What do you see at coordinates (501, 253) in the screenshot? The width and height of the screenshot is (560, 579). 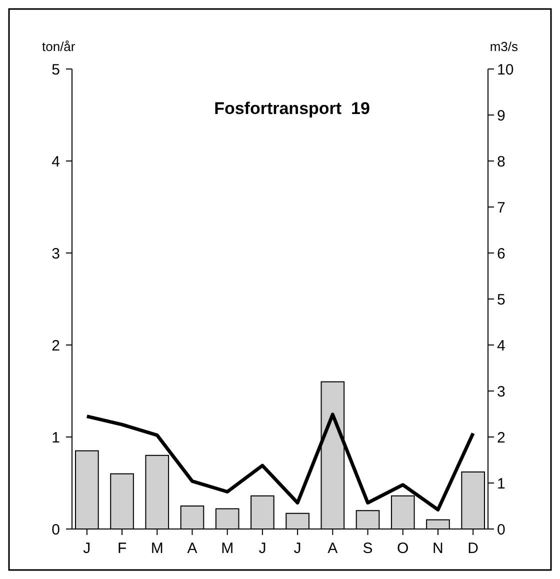 I see `y2-tick-label: 6` at bounding box center [501, 253].